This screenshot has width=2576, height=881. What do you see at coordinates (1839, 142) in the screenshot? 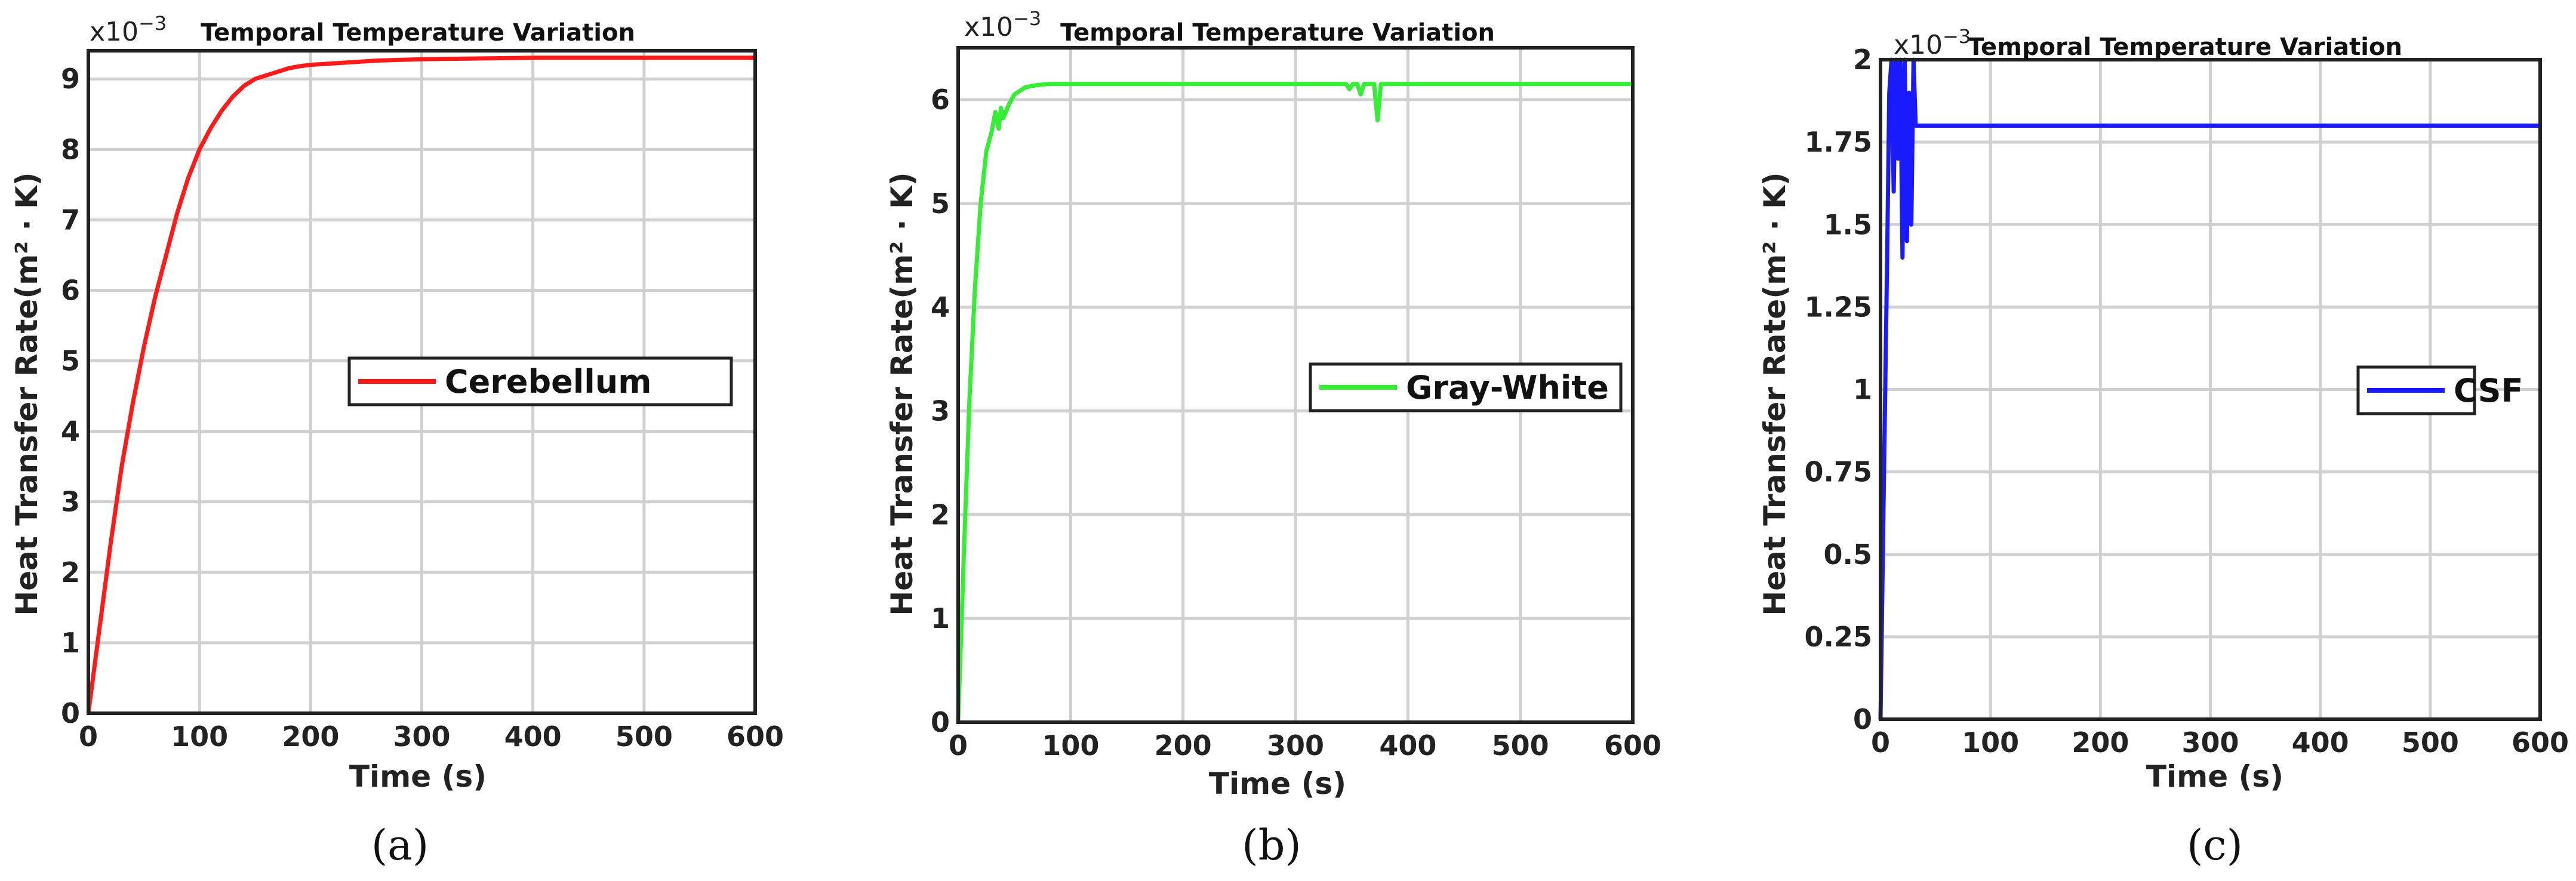
I see `y-tick-label: 1.75` at bounding box center [1839, 142].